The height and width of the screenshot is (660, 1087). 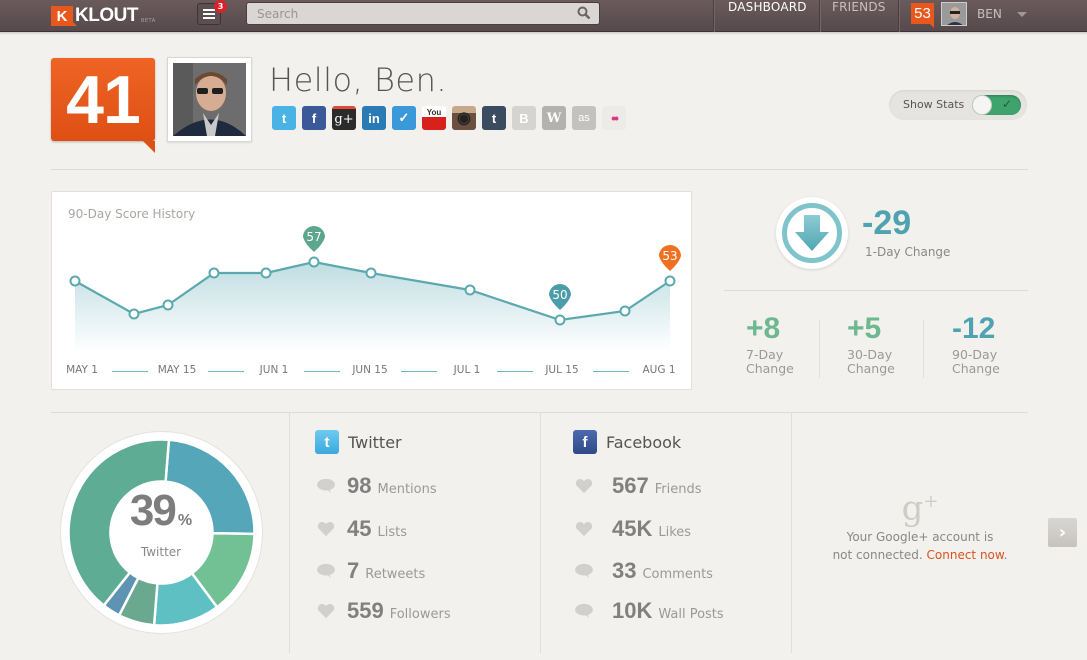 I want to click on share-percent: 39%, so click(x=161, y=510).